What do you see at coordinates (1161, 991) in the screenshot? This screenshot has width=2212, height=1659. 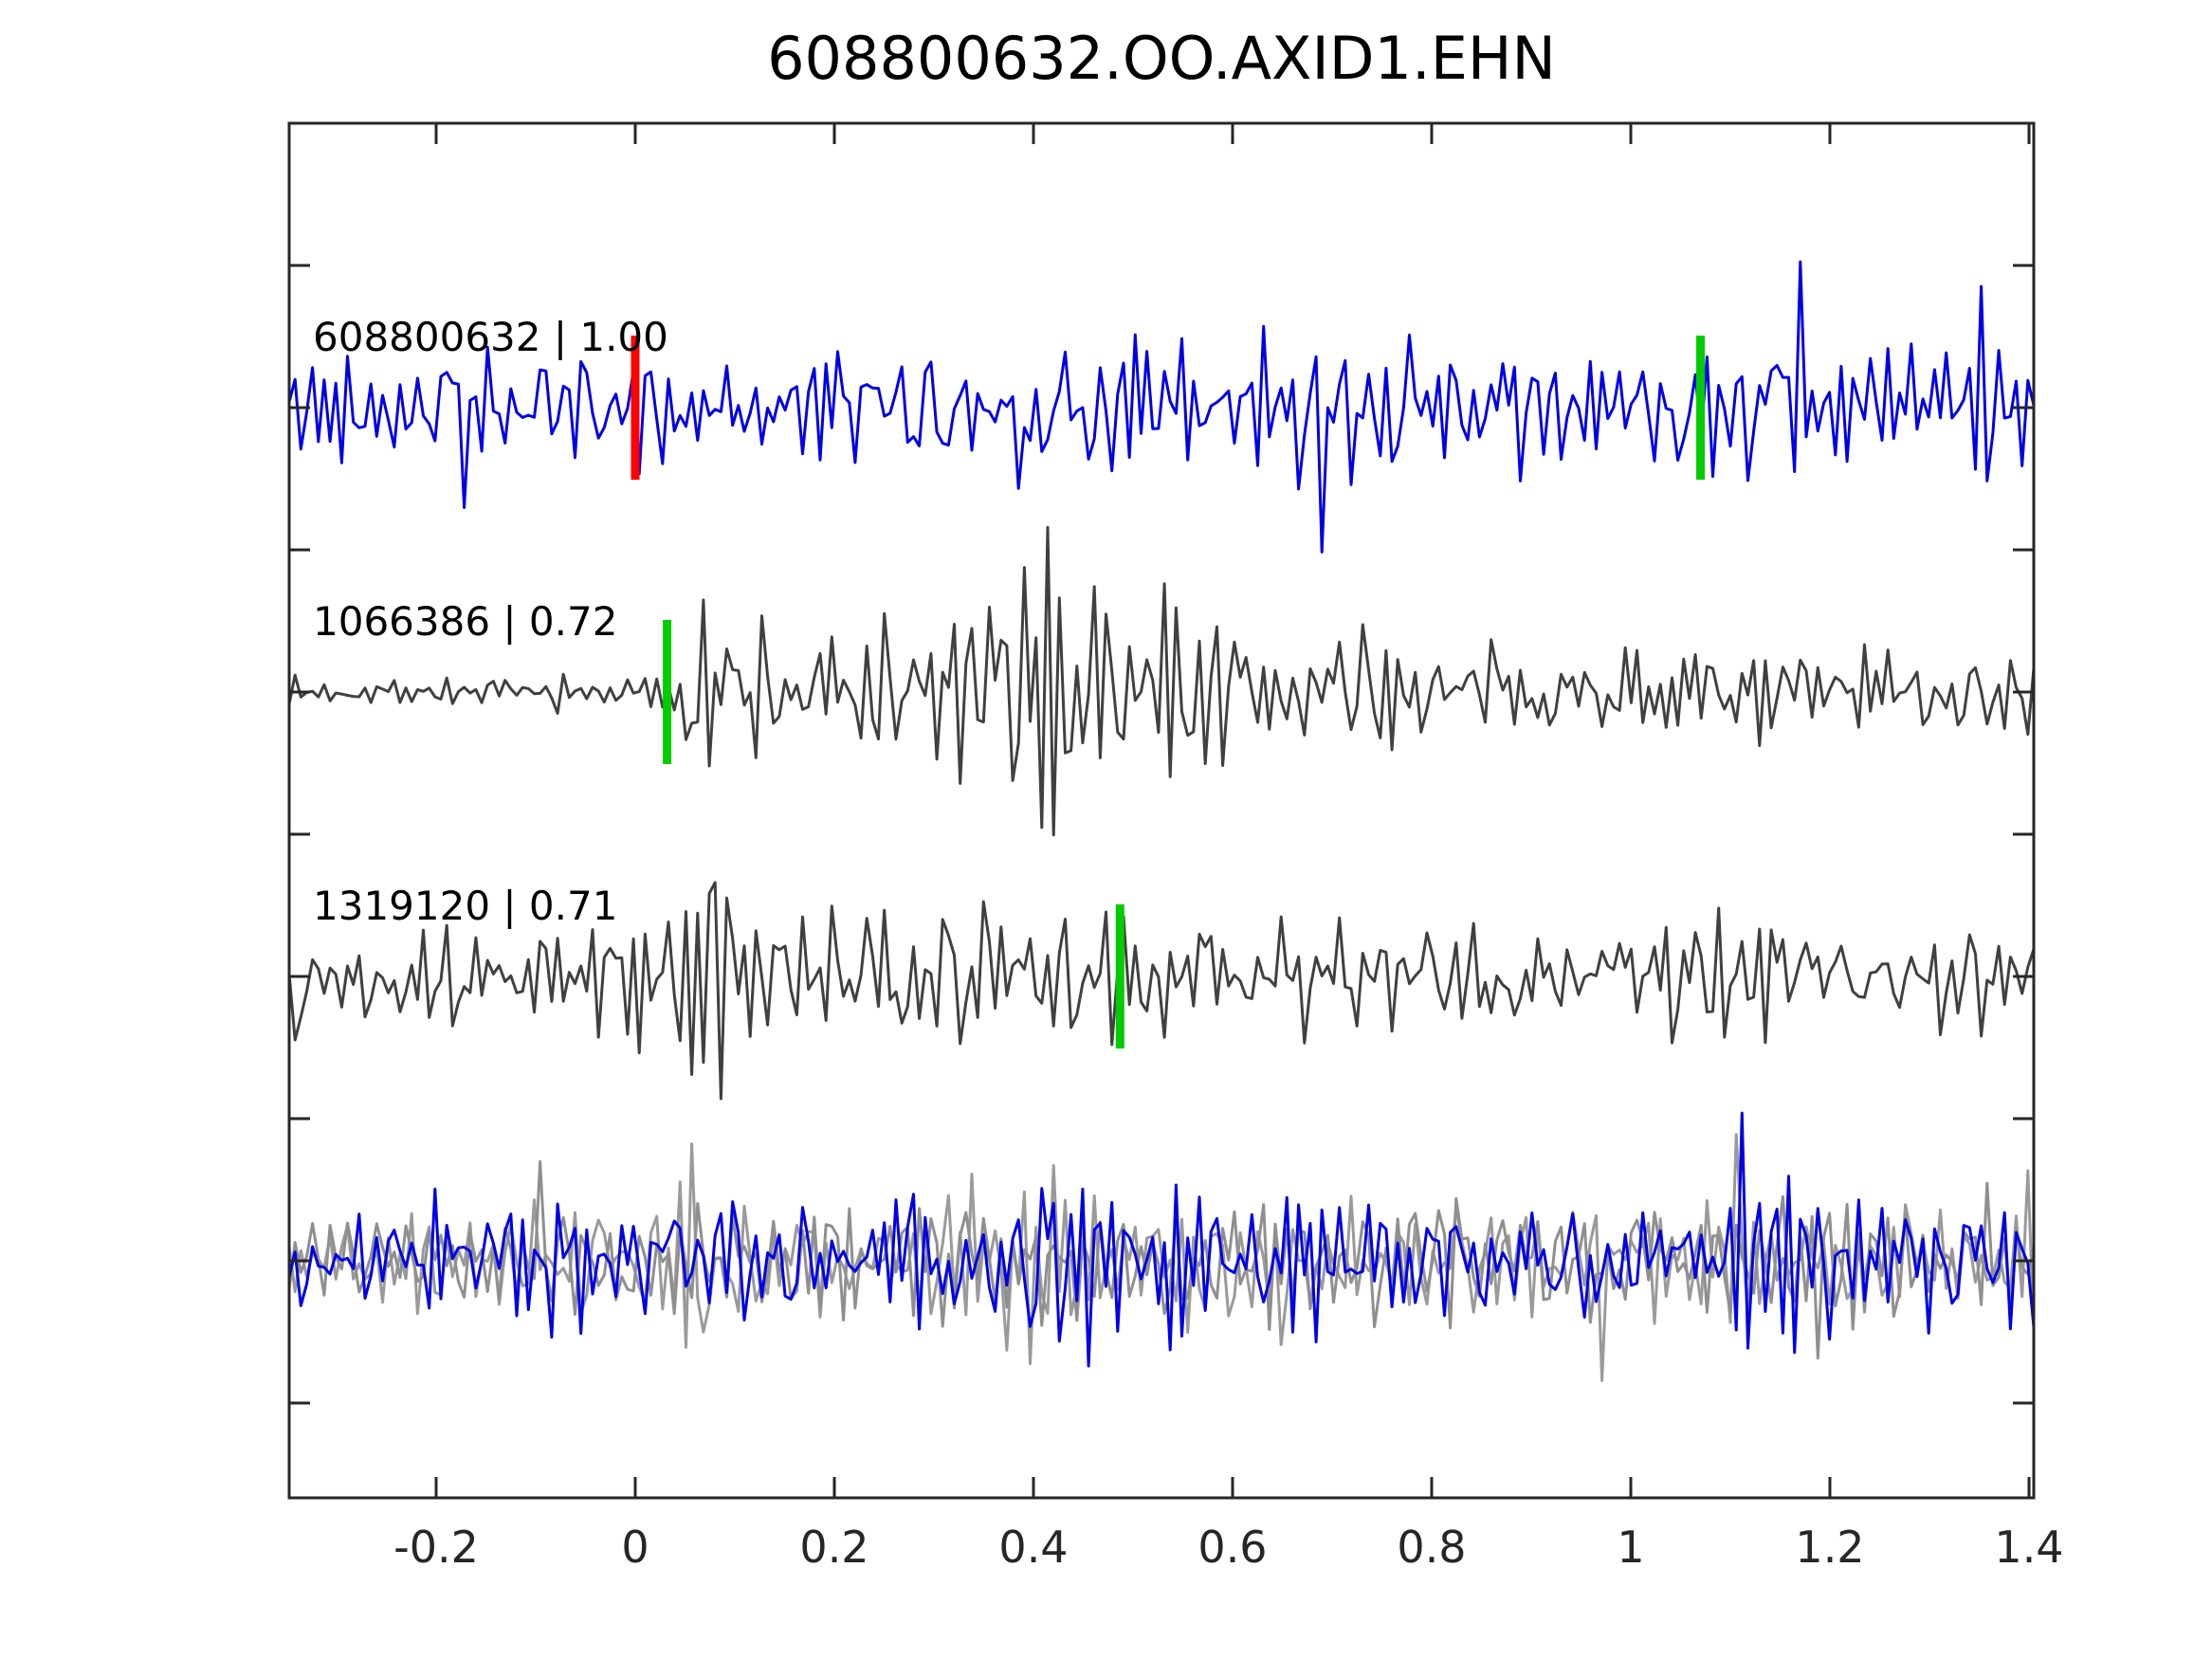 I see `waveform-trace-row3` at bounding box center [1161, 991].